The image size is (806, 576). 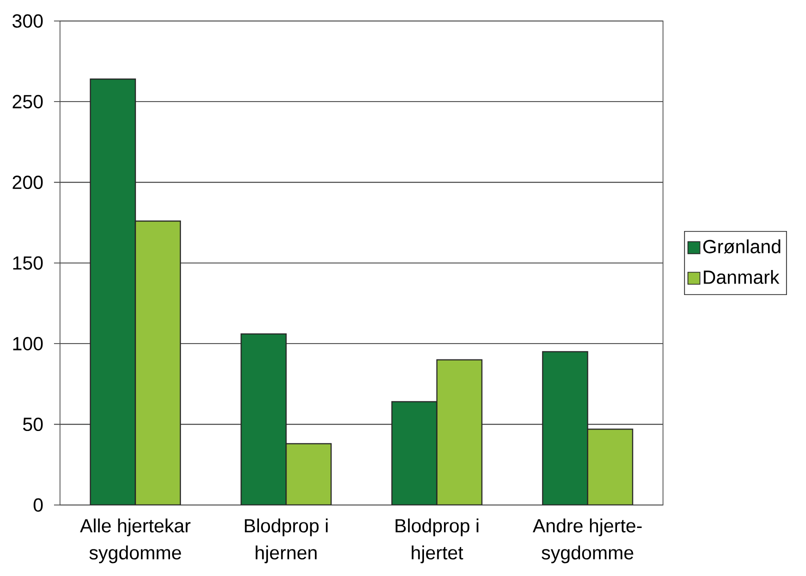 What do you see at coordinates (27, 101) in the screenshot?
I see `y-tick-label: 250` at bounding box center [27, 101].